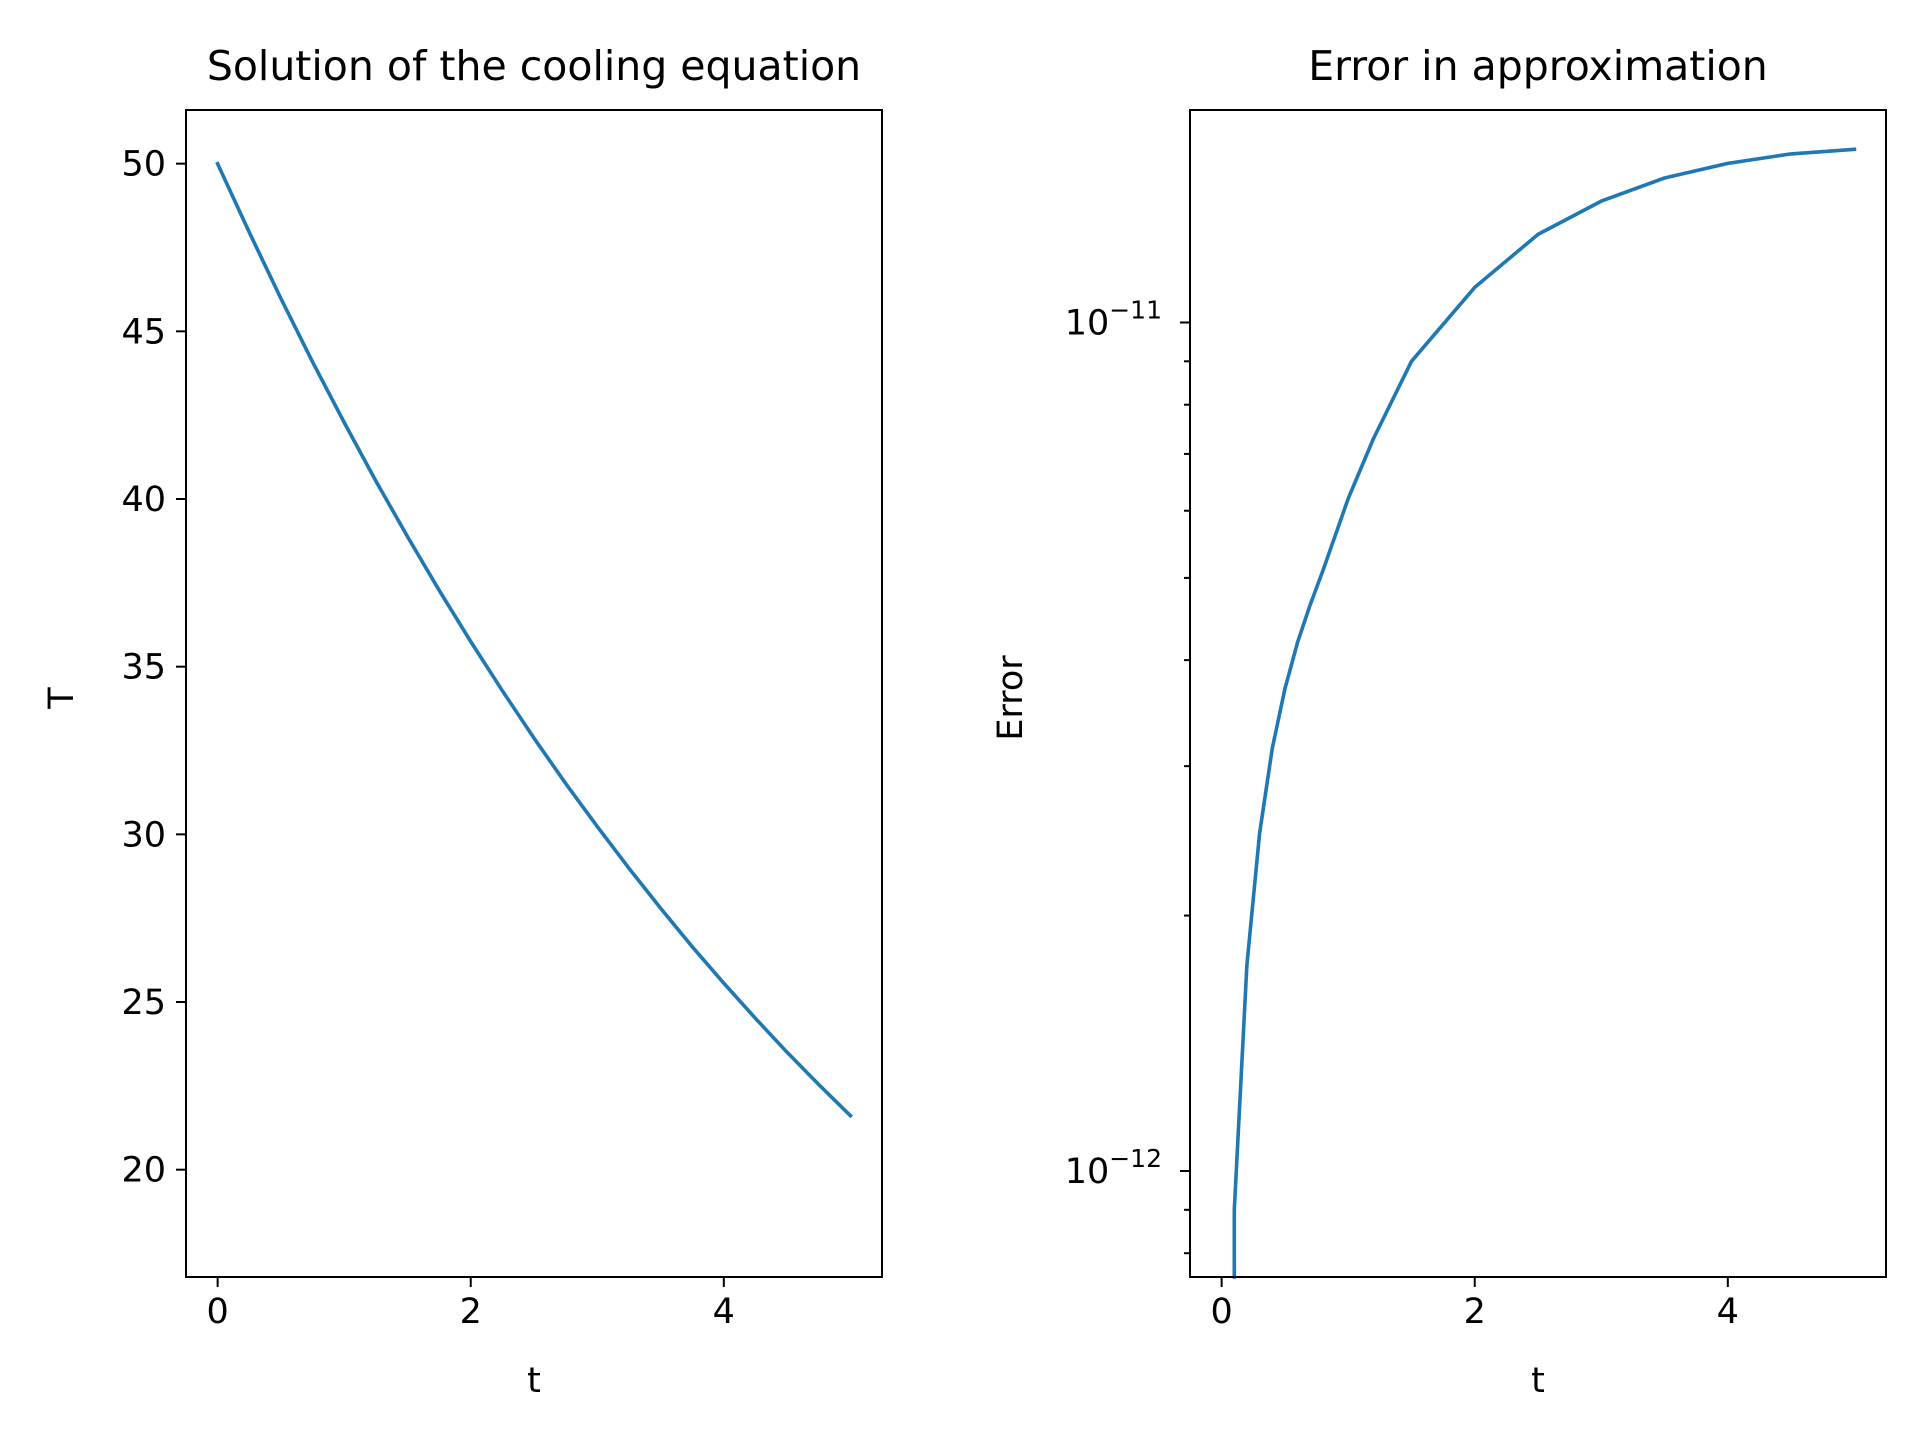 This screenshot has width=1920, height=1440. I want to click on left-x-axis-label: t, so click(534, 1381).